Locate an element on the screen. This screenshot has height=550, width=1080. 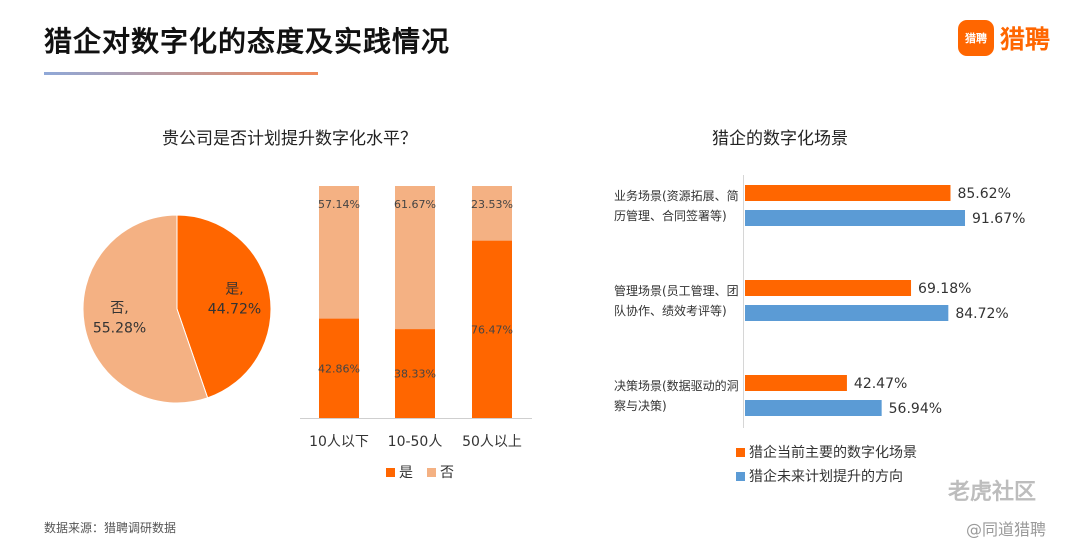
hbar-legend-future: 猎企未来计划提升的方向 is located at coordinates (819, 476).